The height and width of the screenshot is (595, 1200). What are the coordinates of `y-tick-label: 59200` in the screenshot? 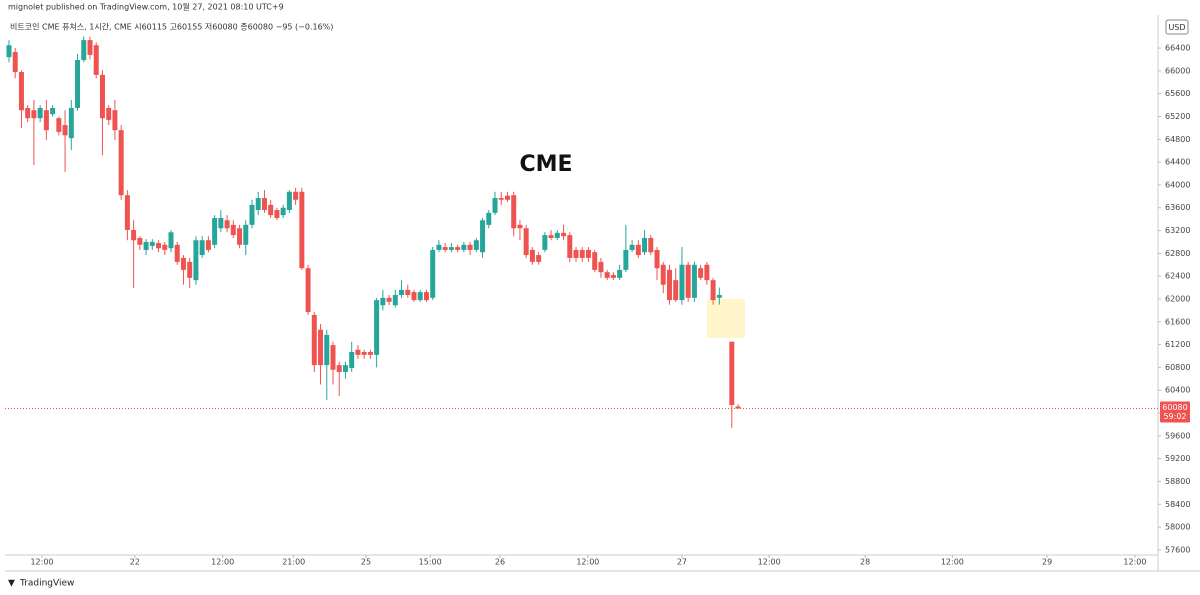 It's located at (1177, 458).